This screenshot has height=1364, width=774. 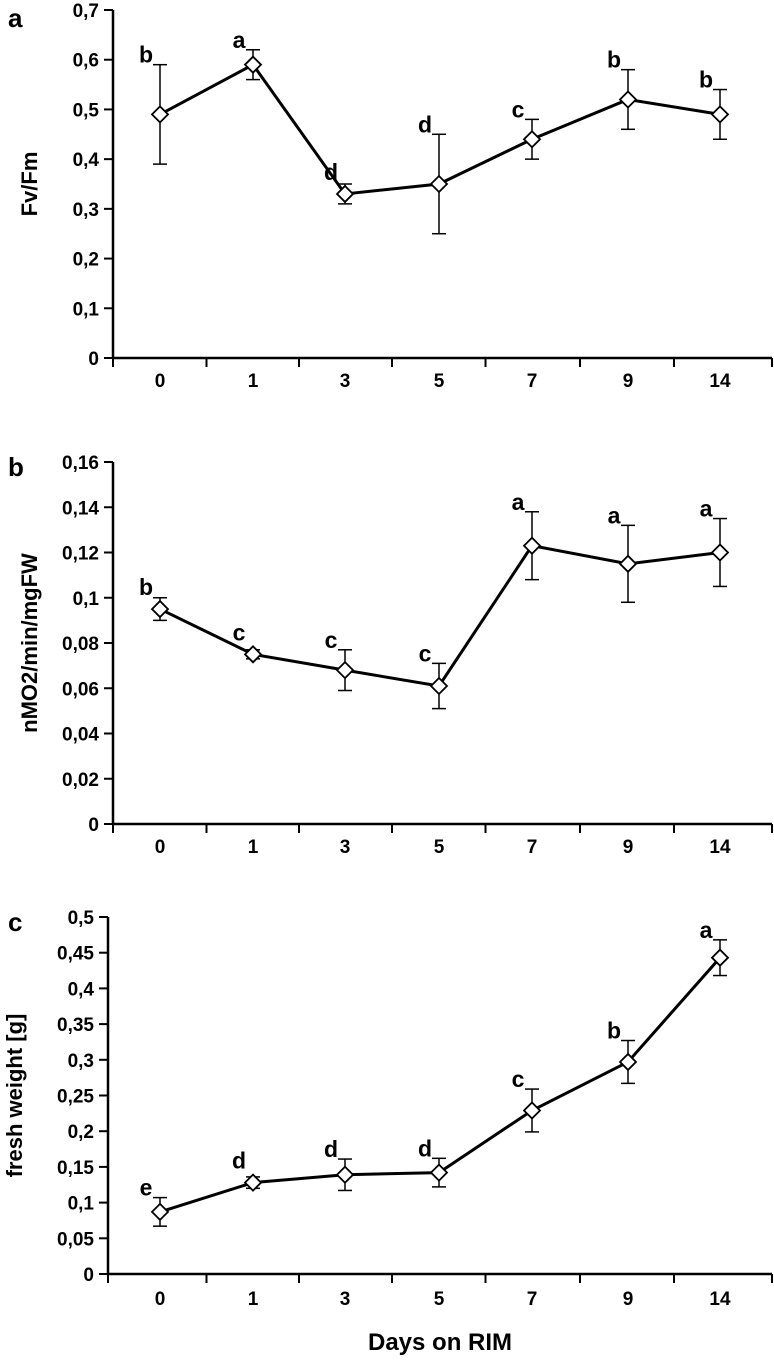 I want to click on y-tick-label: 0,45, so click(x=75, y=954).